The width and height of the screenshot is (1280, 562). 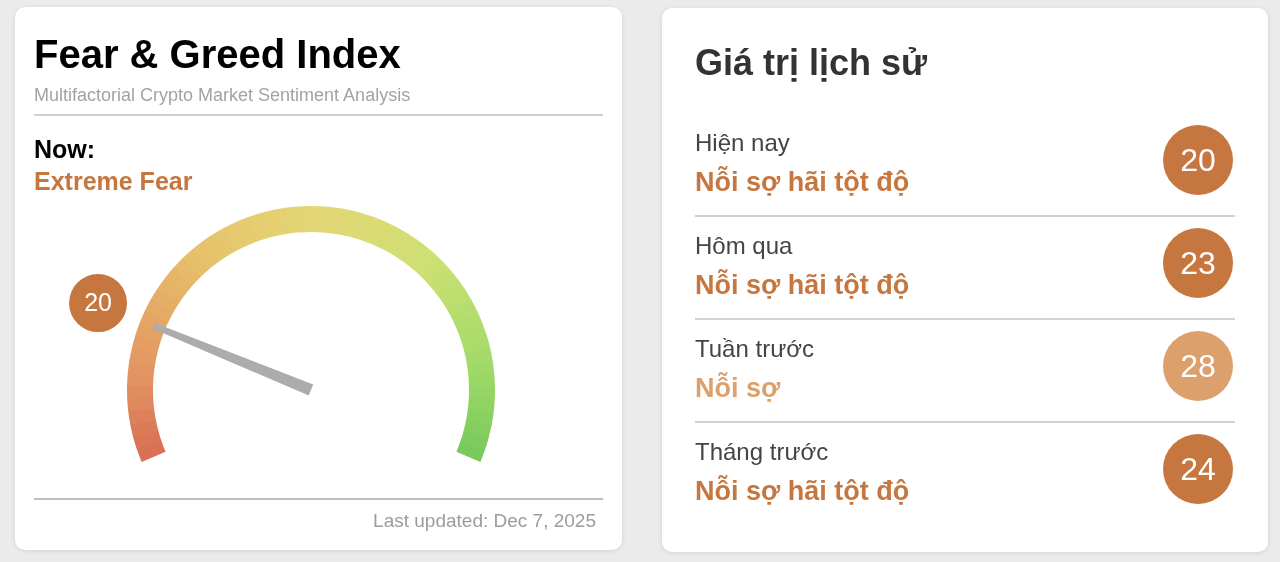 I want to click on text: Nỗi sợ, so click(x=738, y=388).